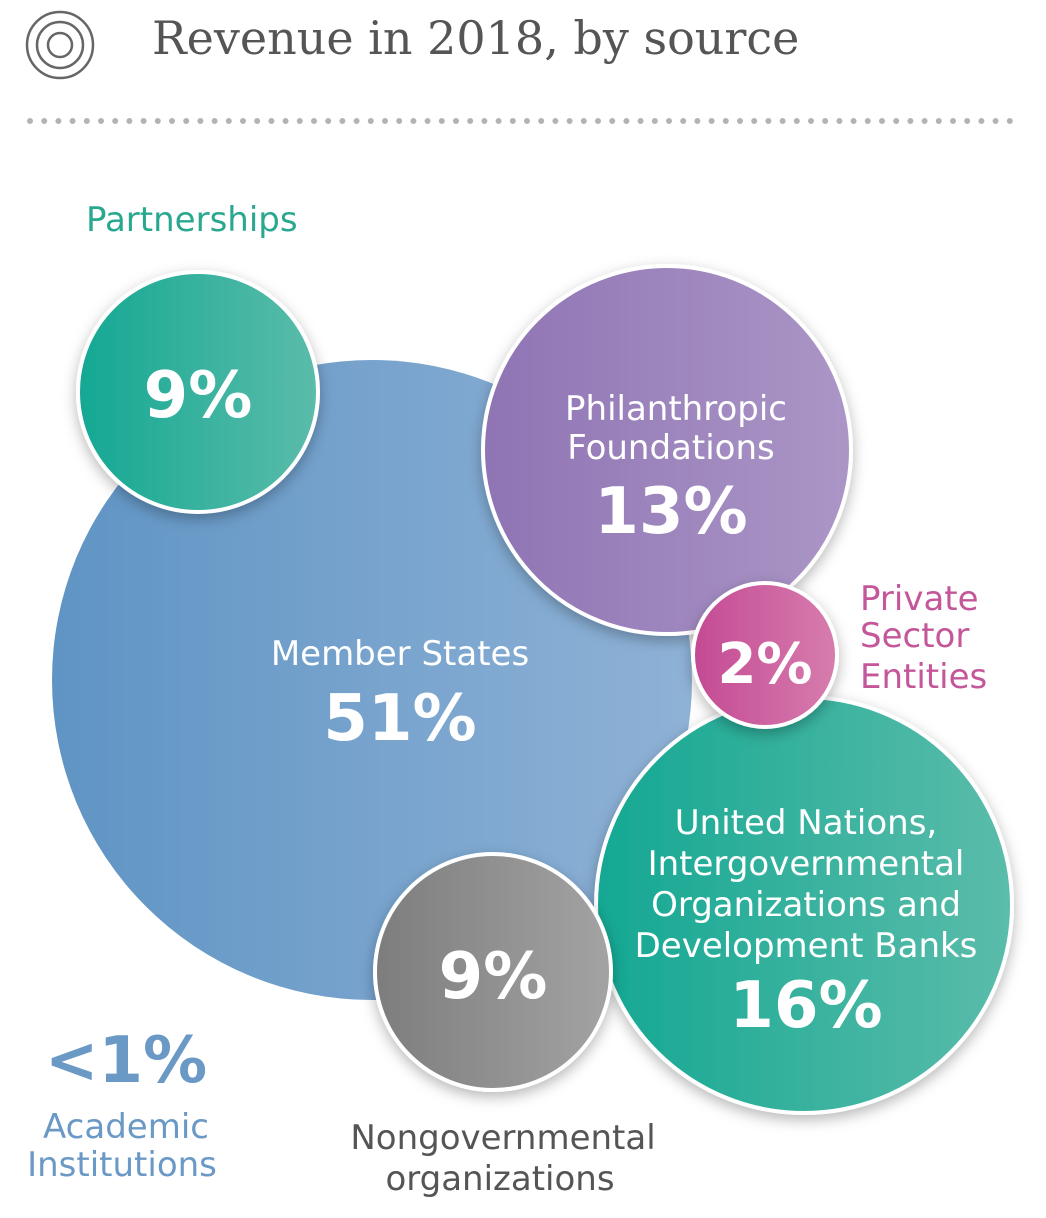 This screenshot has height=1218, width=1046. I want to click on member-states-value: 51%, so click(399, 719).